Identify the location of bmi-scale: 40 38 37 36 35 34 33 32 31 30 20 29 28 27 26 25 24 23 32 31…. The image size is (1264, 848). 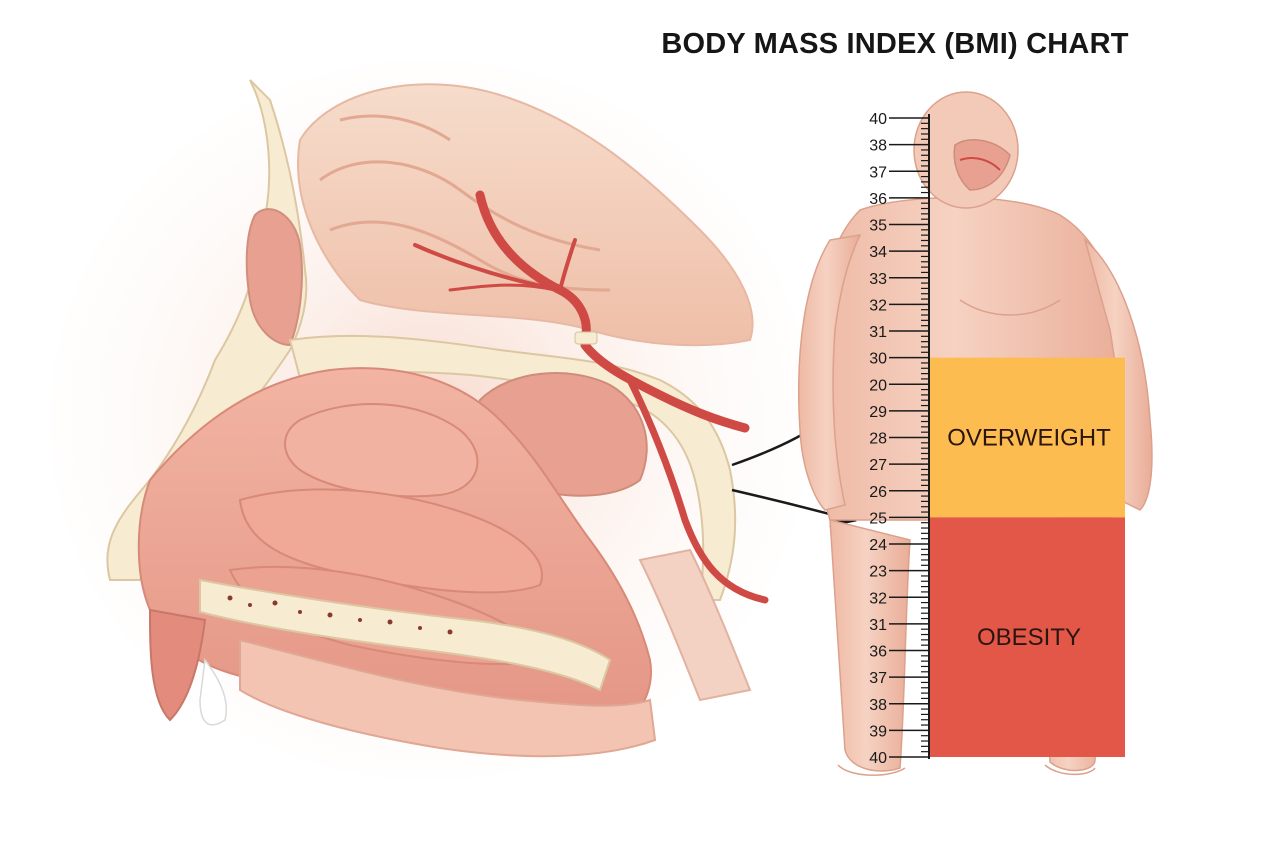
(899, 439).